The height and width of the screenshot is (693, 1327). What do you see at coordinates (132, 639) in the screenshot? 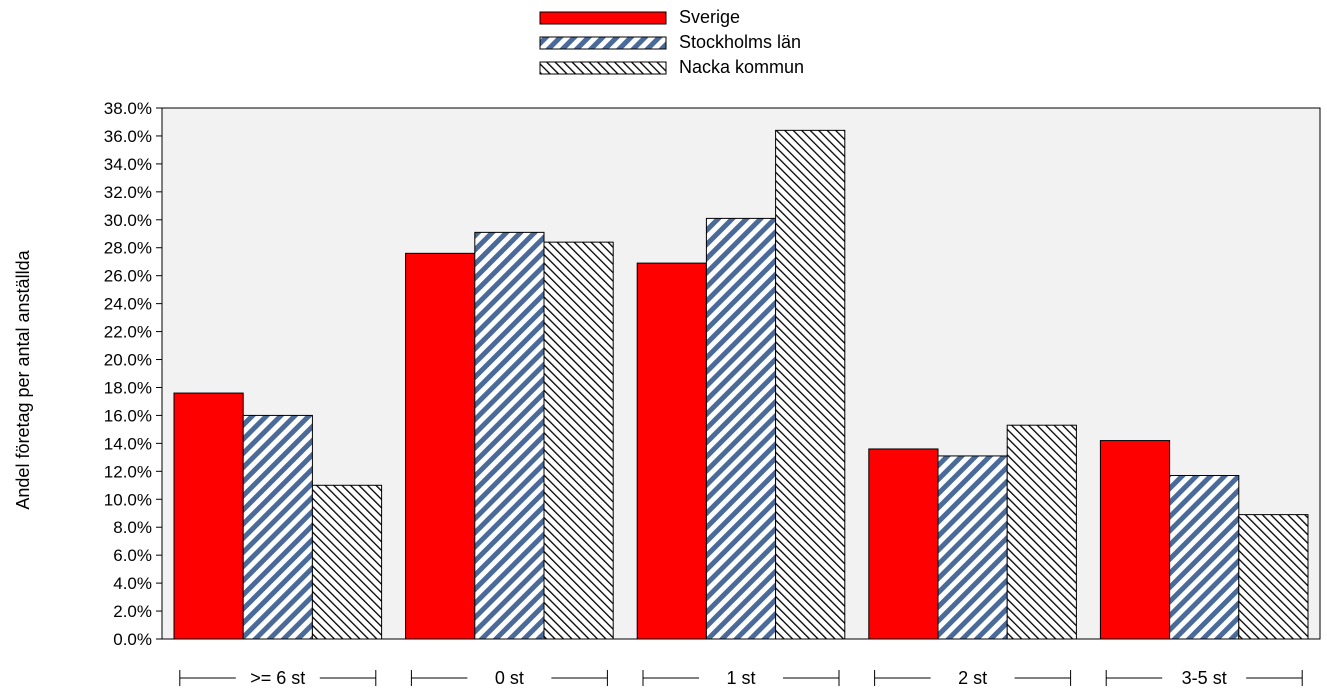
I see `y-tick-label: 0.0%` at bounding box center [132, 639].